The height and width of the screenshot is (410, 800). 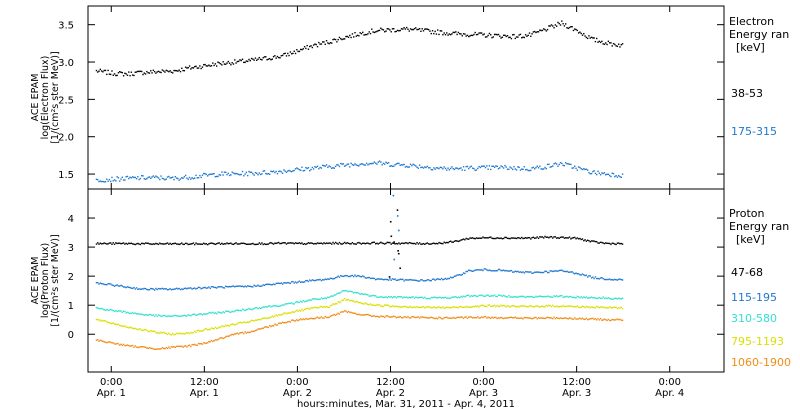 I want to click on spike-point, so click(x=397, y=210).